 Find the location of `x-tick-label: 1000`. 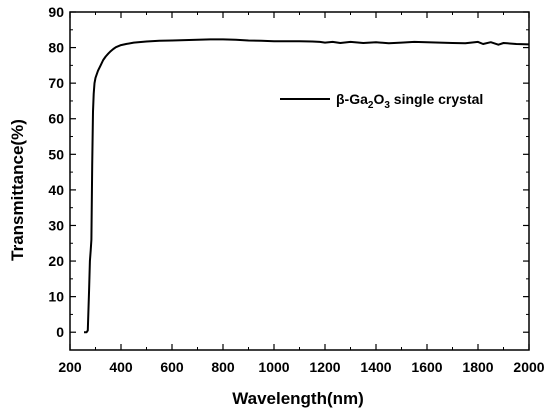

x-tick-label: 1000 is located at coordinates (273, 367).